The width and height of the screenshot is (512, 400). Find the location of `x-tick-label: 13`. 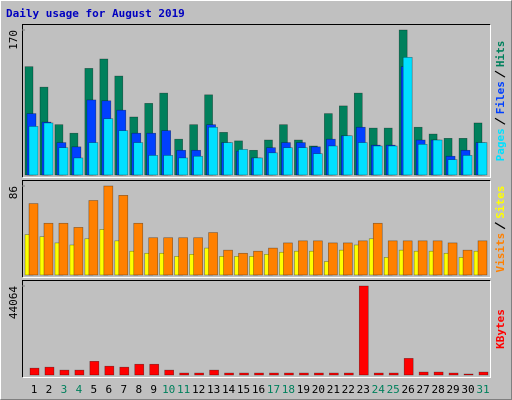

x-tick-label: 13 is located at coordinates (213, 389).